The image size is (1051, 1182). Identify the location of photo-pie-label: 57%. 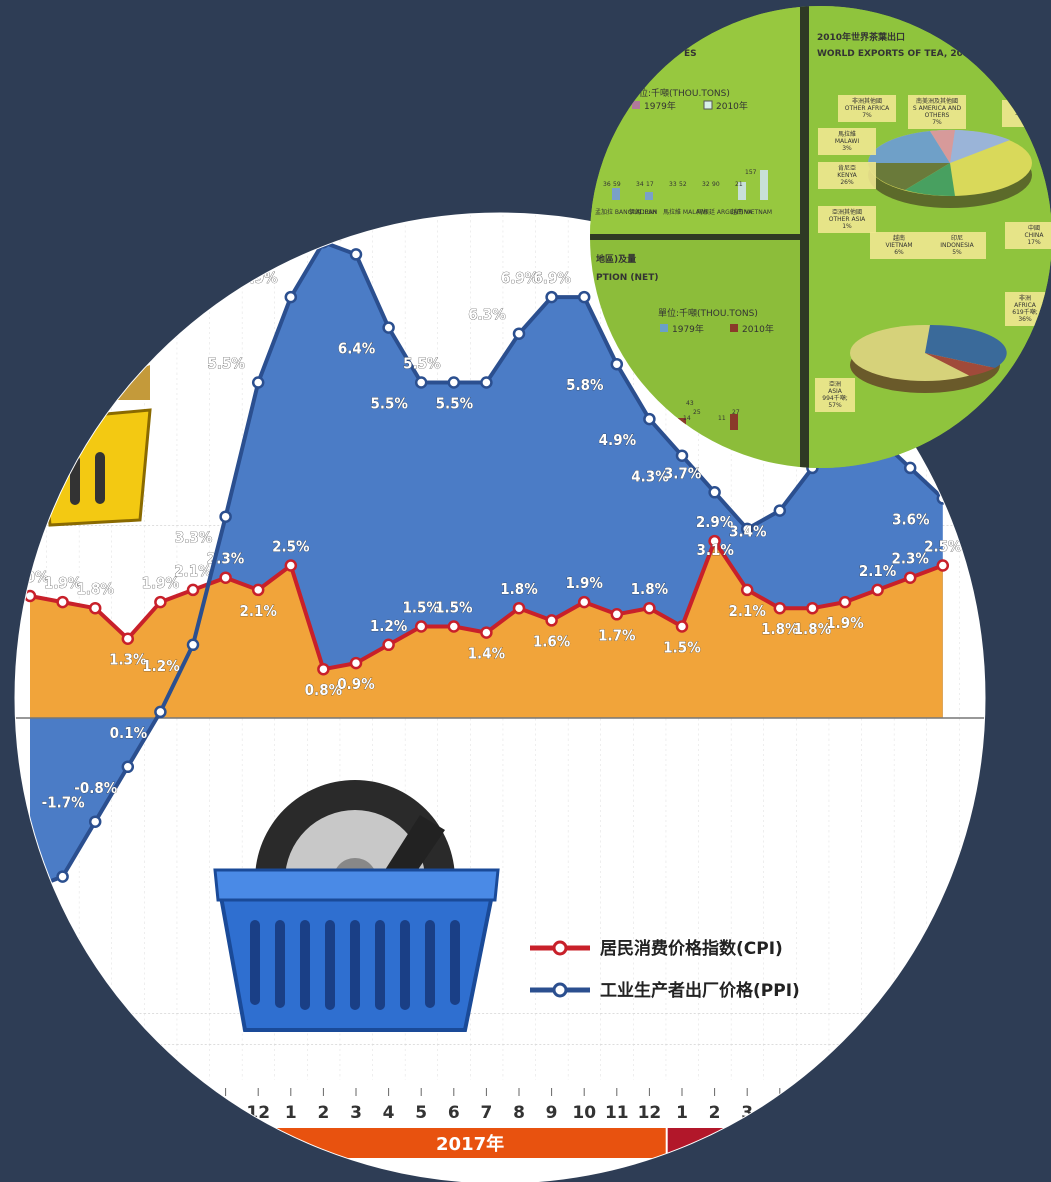
(835, 405).